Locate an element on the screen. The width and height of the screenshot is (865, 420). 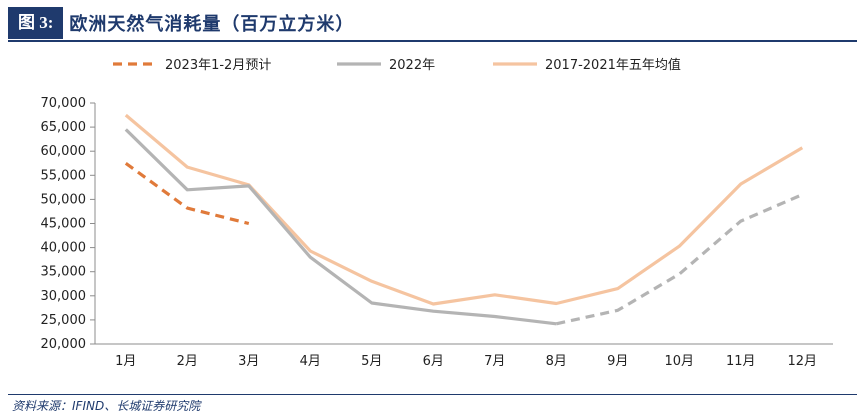
x-tick-label: 11月 is located at coordinates (741, 361).